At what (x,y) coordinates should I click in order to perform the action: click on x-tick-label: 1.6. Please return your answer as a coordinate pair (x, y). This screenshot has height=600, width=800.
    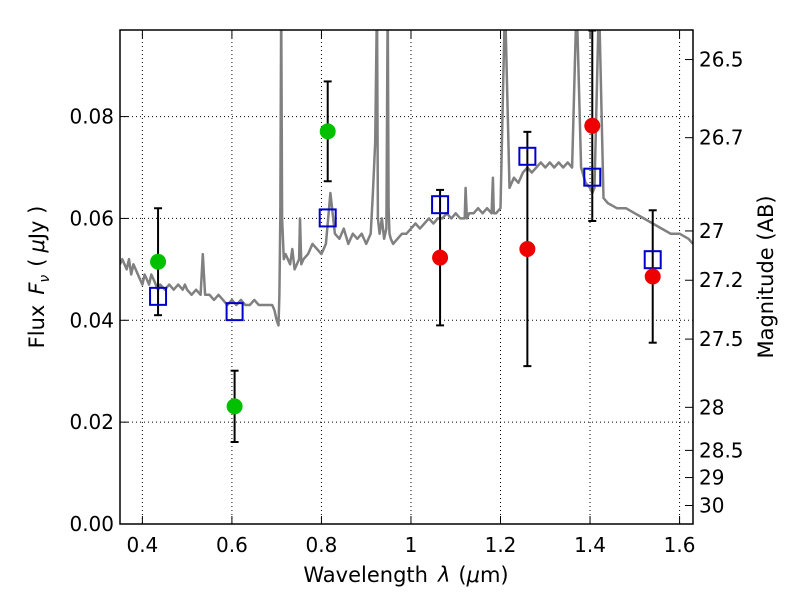
    Looking at the image, I should click on (680, 545).